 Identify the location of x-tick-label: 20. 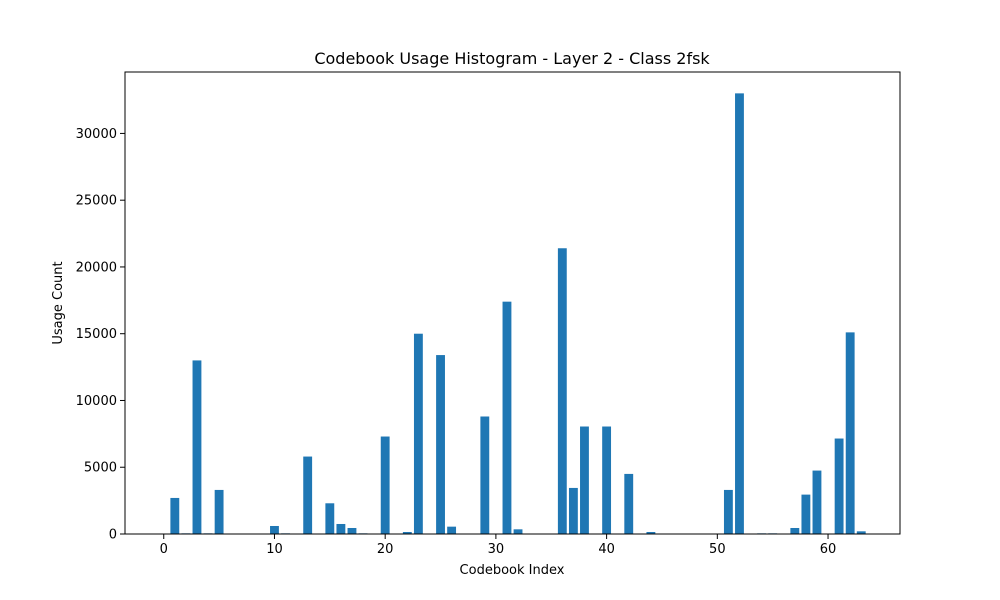
(385, 549).